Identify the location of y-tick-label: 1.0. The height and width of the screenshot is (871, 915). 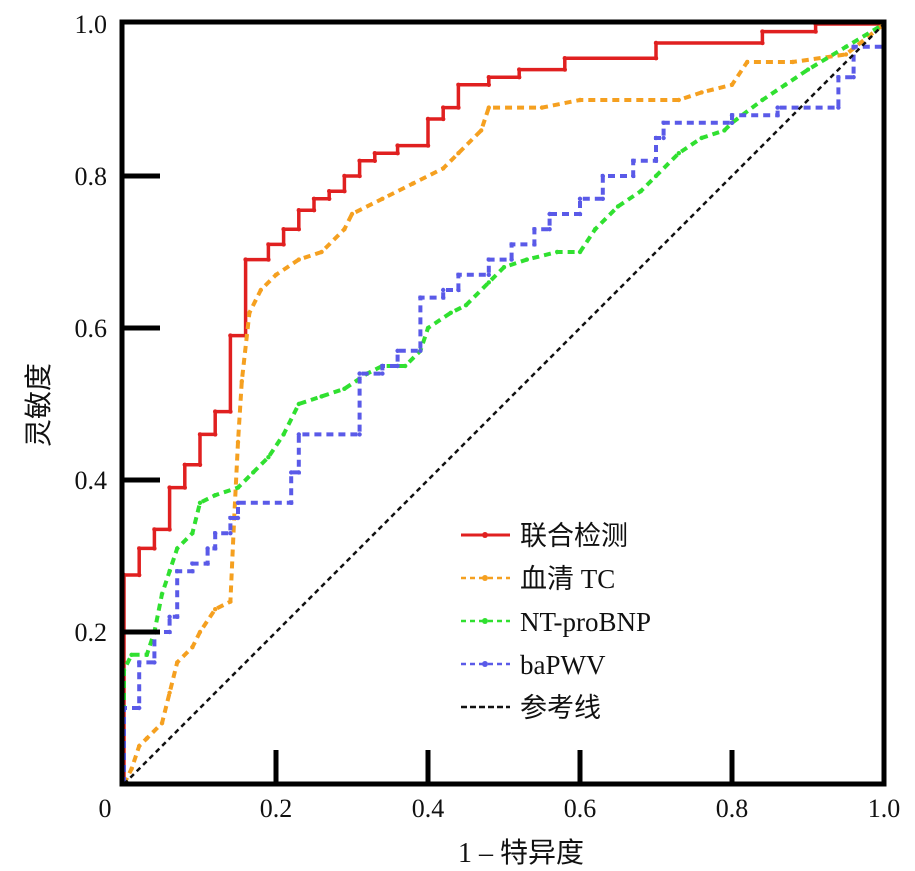
(91, 24).